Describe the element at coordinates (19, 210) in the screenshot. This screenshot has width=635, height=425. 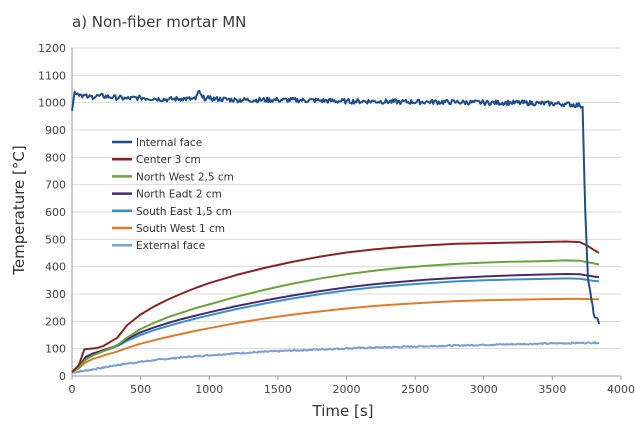
I see `y-axis-label: Temperature [°C]` at that location.